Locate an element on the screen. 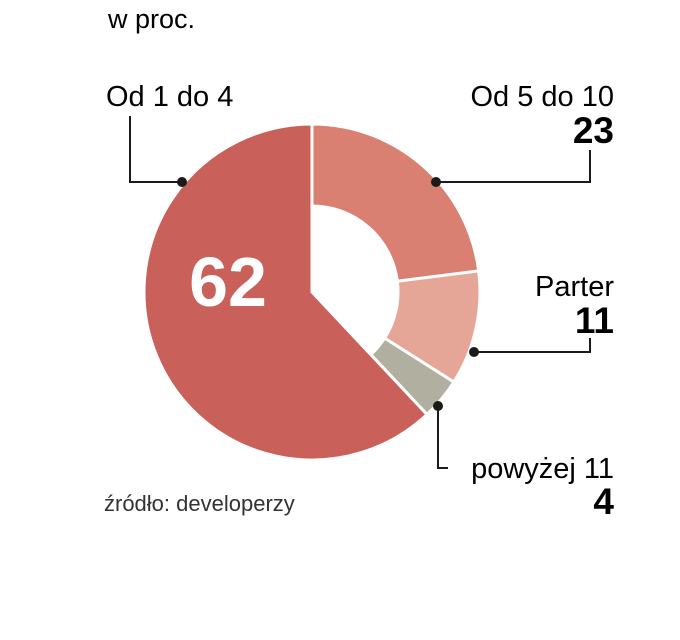 The height and width of the screenshot is (640, 680). value-label-powyzej-11: 4 is located at coordinates (603, 501).